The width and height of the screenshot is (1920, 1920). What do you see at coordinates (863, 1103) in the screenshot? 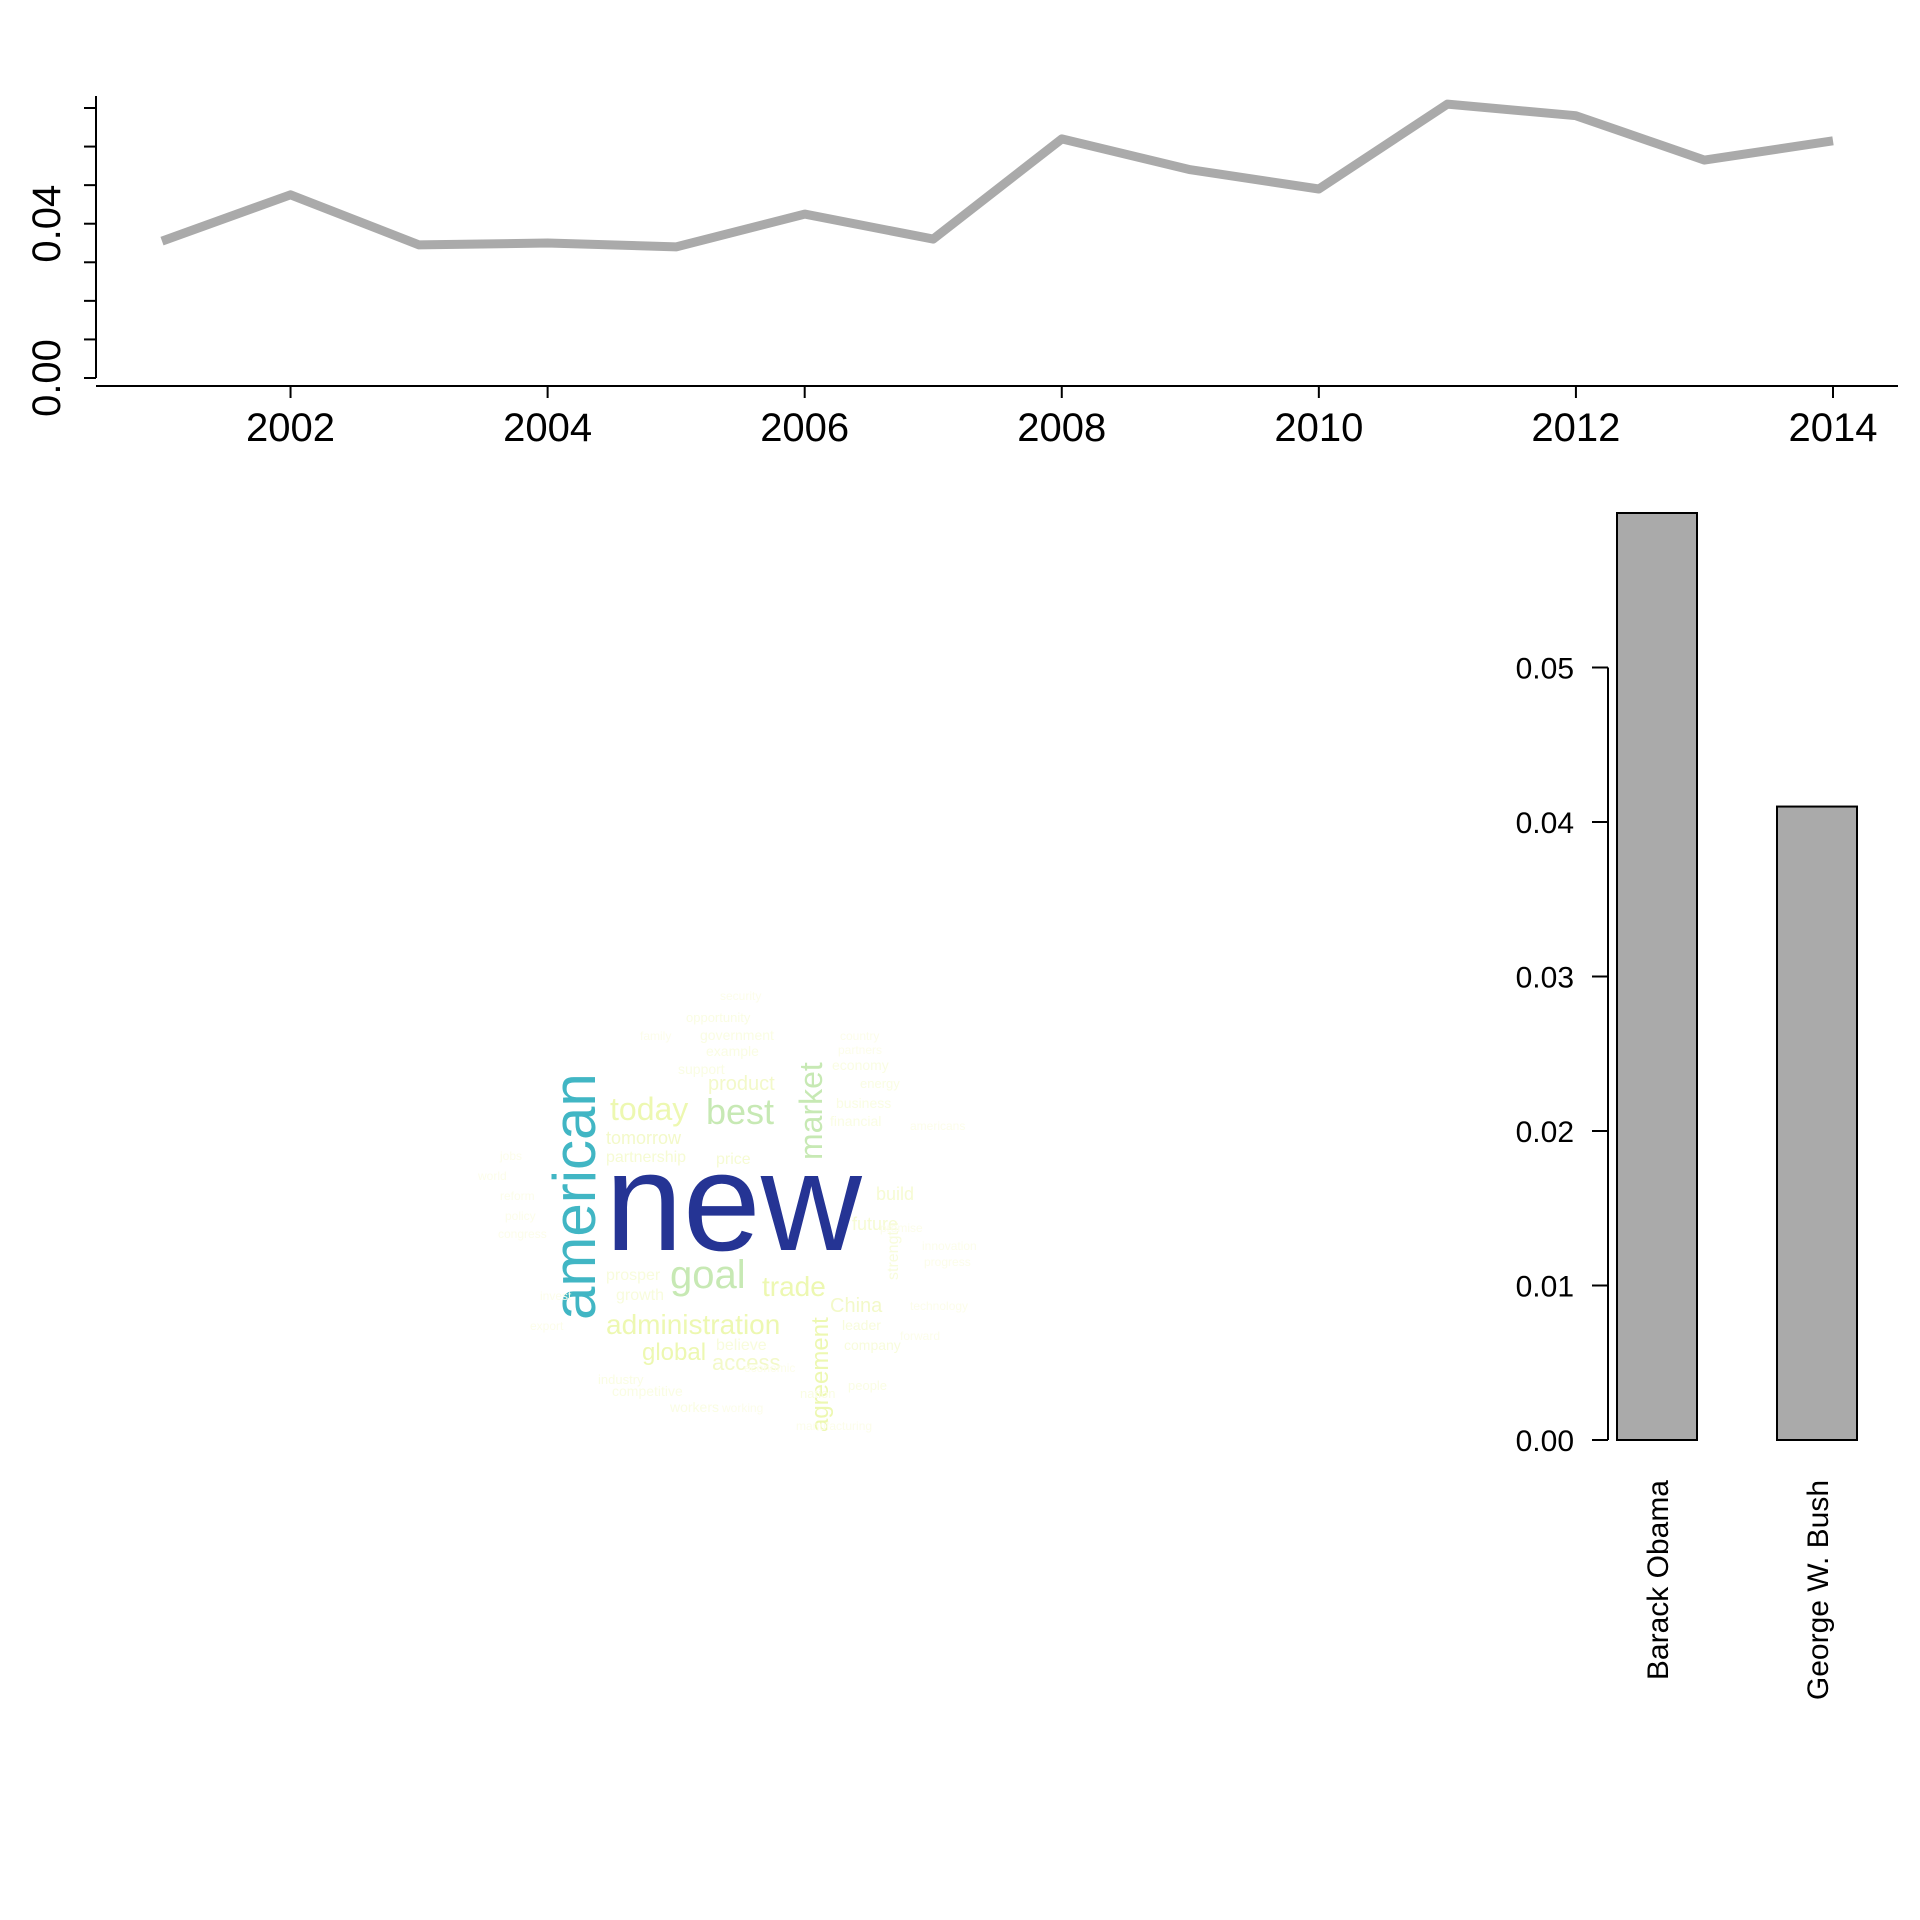
I see `word-cloud-word: business` at bounding box center [863, 1103].